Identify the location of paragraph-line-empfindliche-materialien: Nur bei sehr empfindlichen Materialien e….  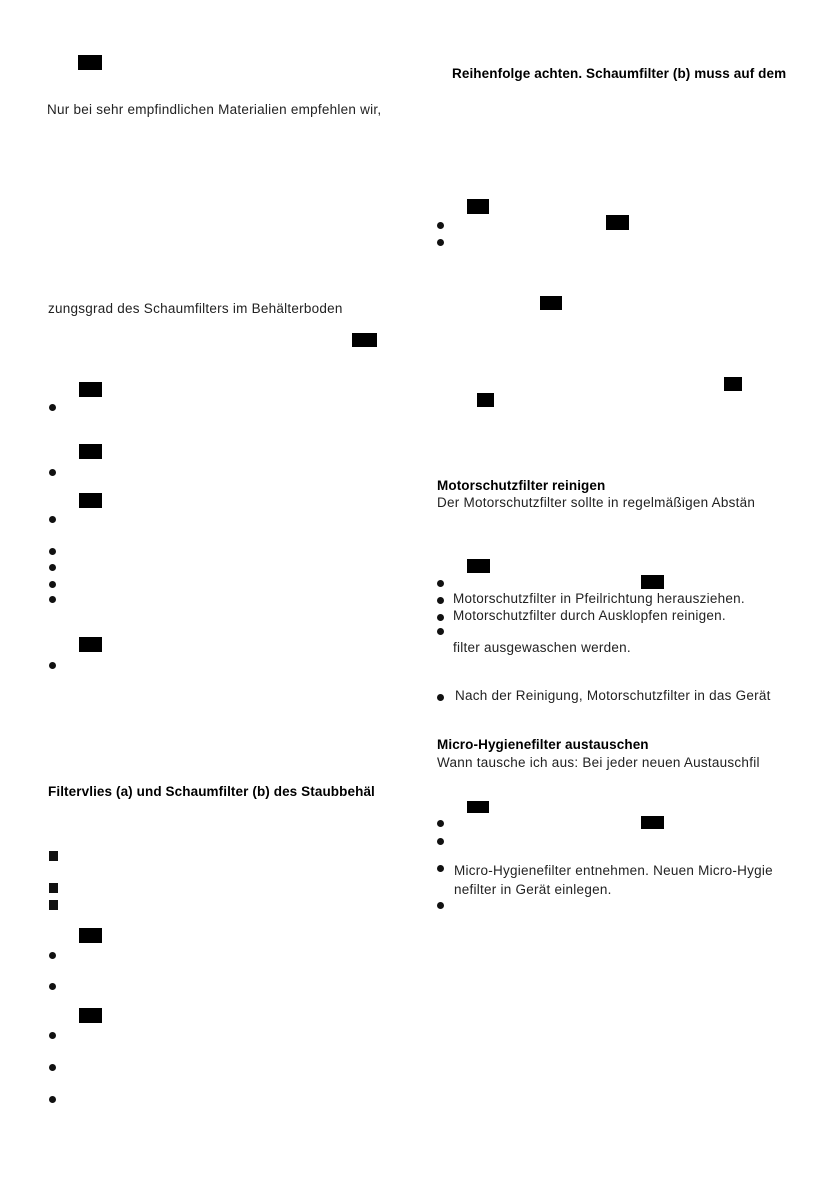
(214, 109).